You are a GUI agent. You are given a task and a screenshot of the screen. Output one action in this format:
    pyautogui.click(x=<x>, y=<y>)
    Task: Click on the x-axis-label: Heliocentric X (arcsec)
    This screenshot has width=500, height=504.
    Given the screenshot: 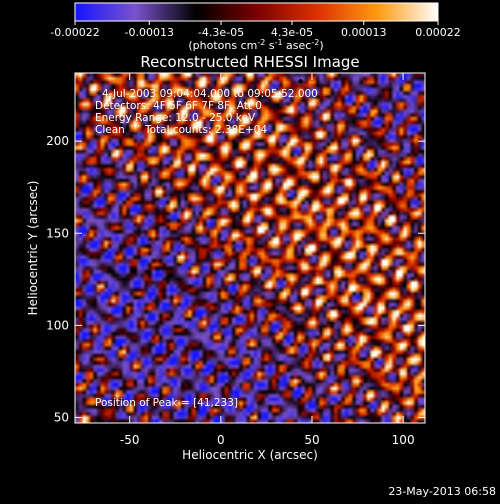 What is the action you would take?
    pyautogui.click(x=250, y=455)
    